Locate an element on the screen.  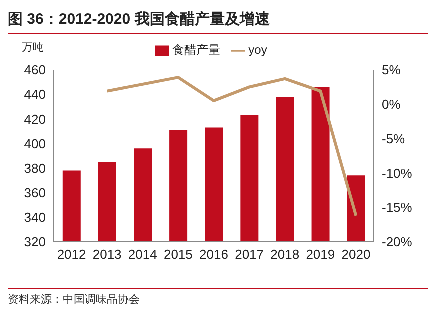
x-tick-label: 2016 is located at coordinates (214, 254).